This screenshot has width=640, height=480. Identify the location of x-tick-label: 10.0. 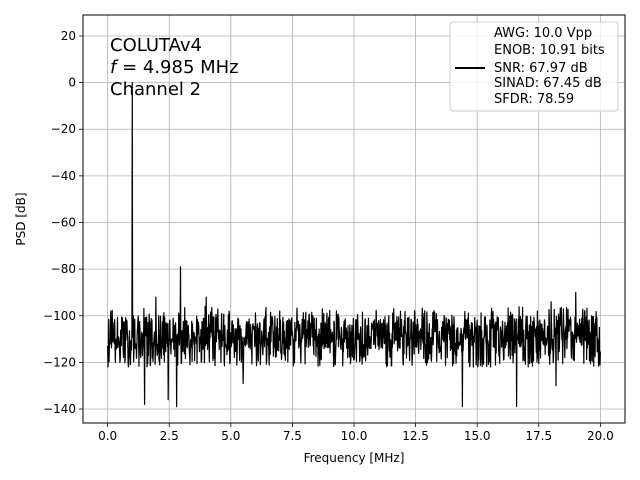
(354, 436).